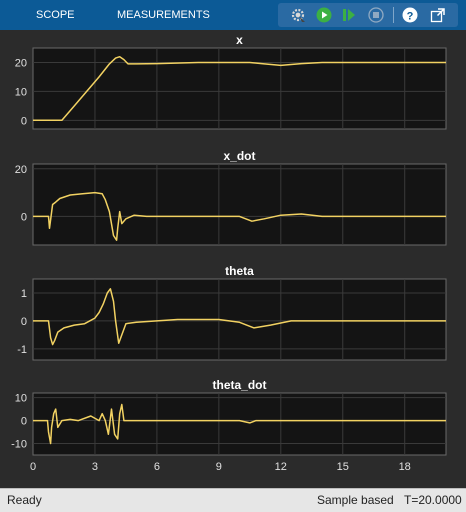 The image size is (466, 512). What do you see at coordinates (324, 15) in the screenshot?
I see `run-icon` at bounding box center [324, 15].